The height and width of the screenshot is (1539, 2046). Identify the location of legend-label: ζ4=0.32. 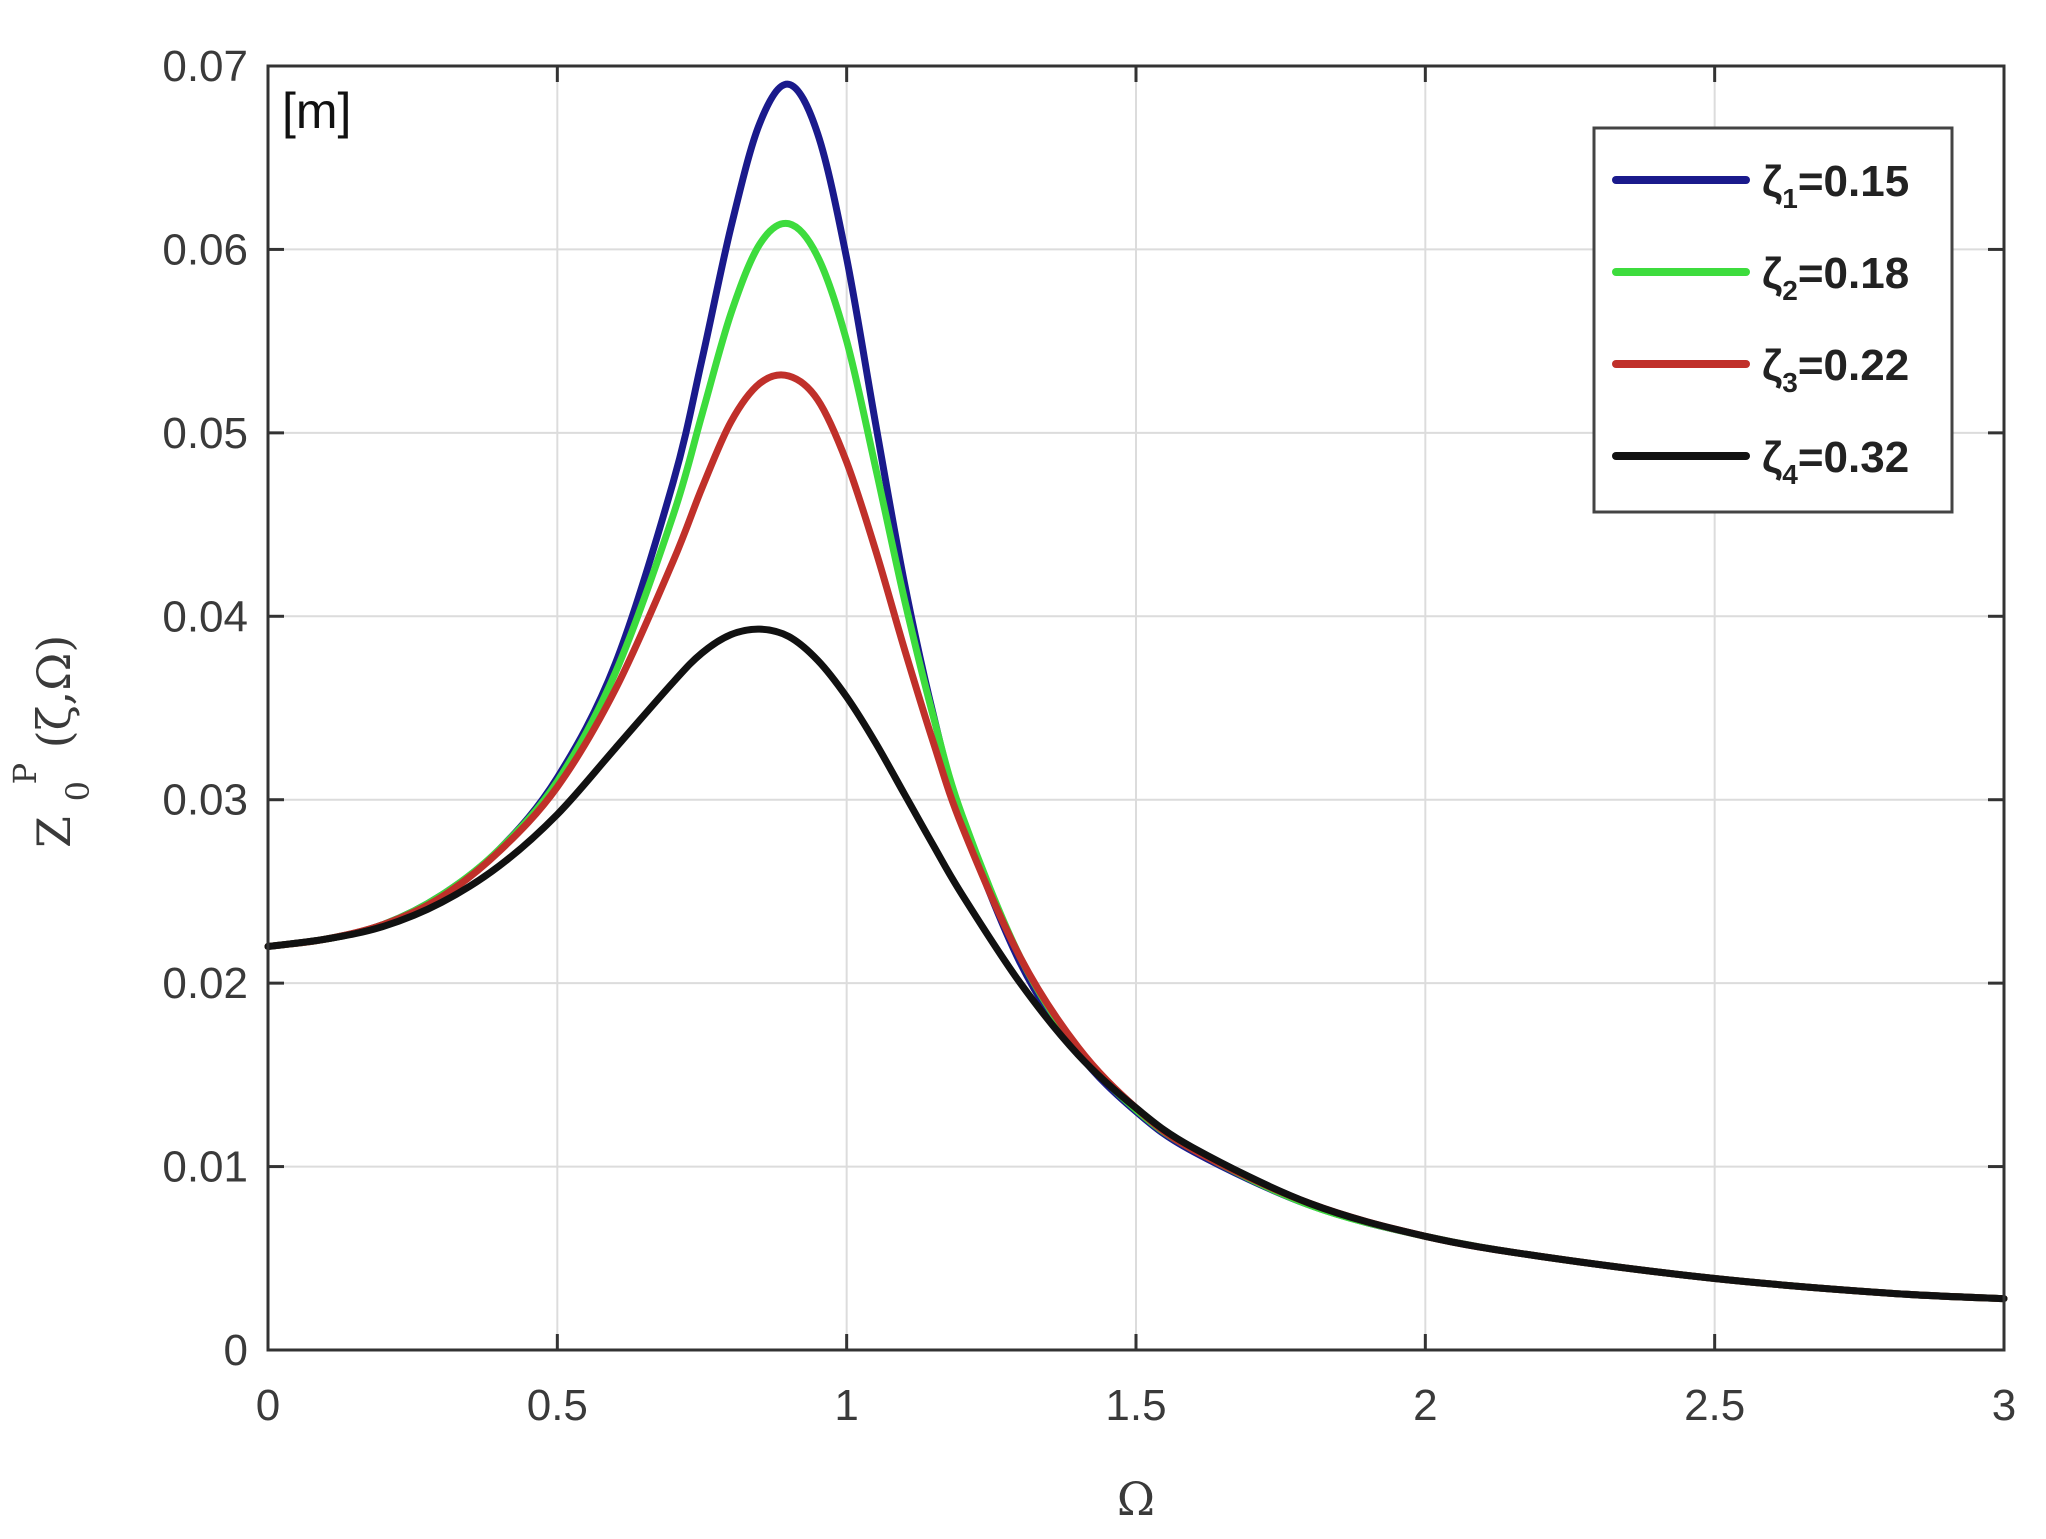
(1835, 461).